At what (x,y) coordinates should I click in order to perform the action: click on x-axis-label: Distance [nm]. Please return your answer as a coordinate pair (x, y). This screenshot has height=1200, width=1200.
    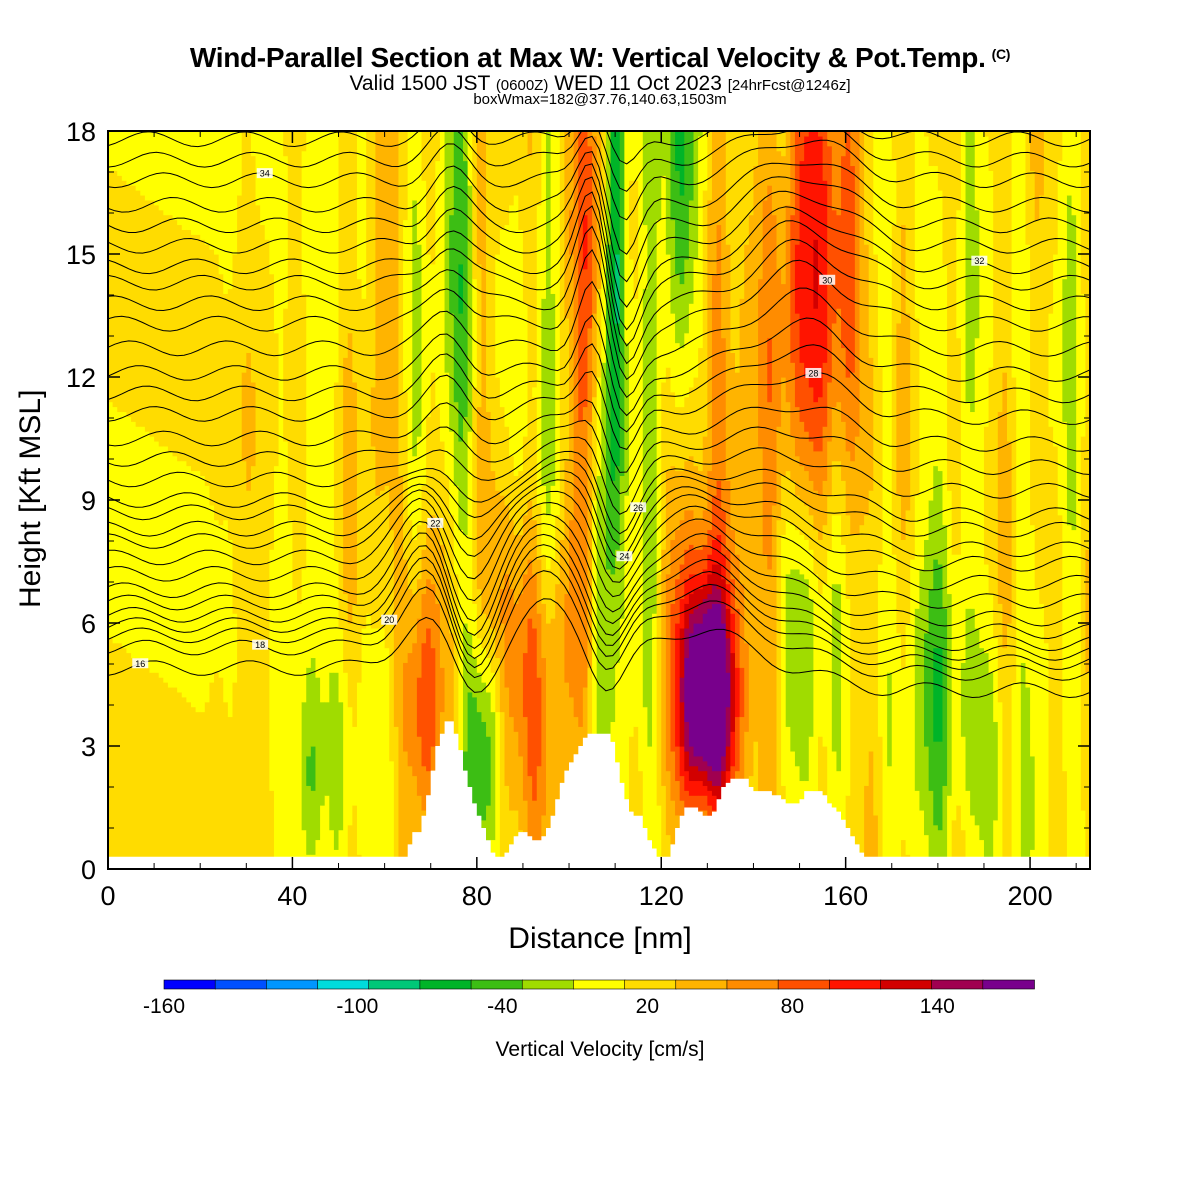
    Looking at the image, I should click on (600, 938).